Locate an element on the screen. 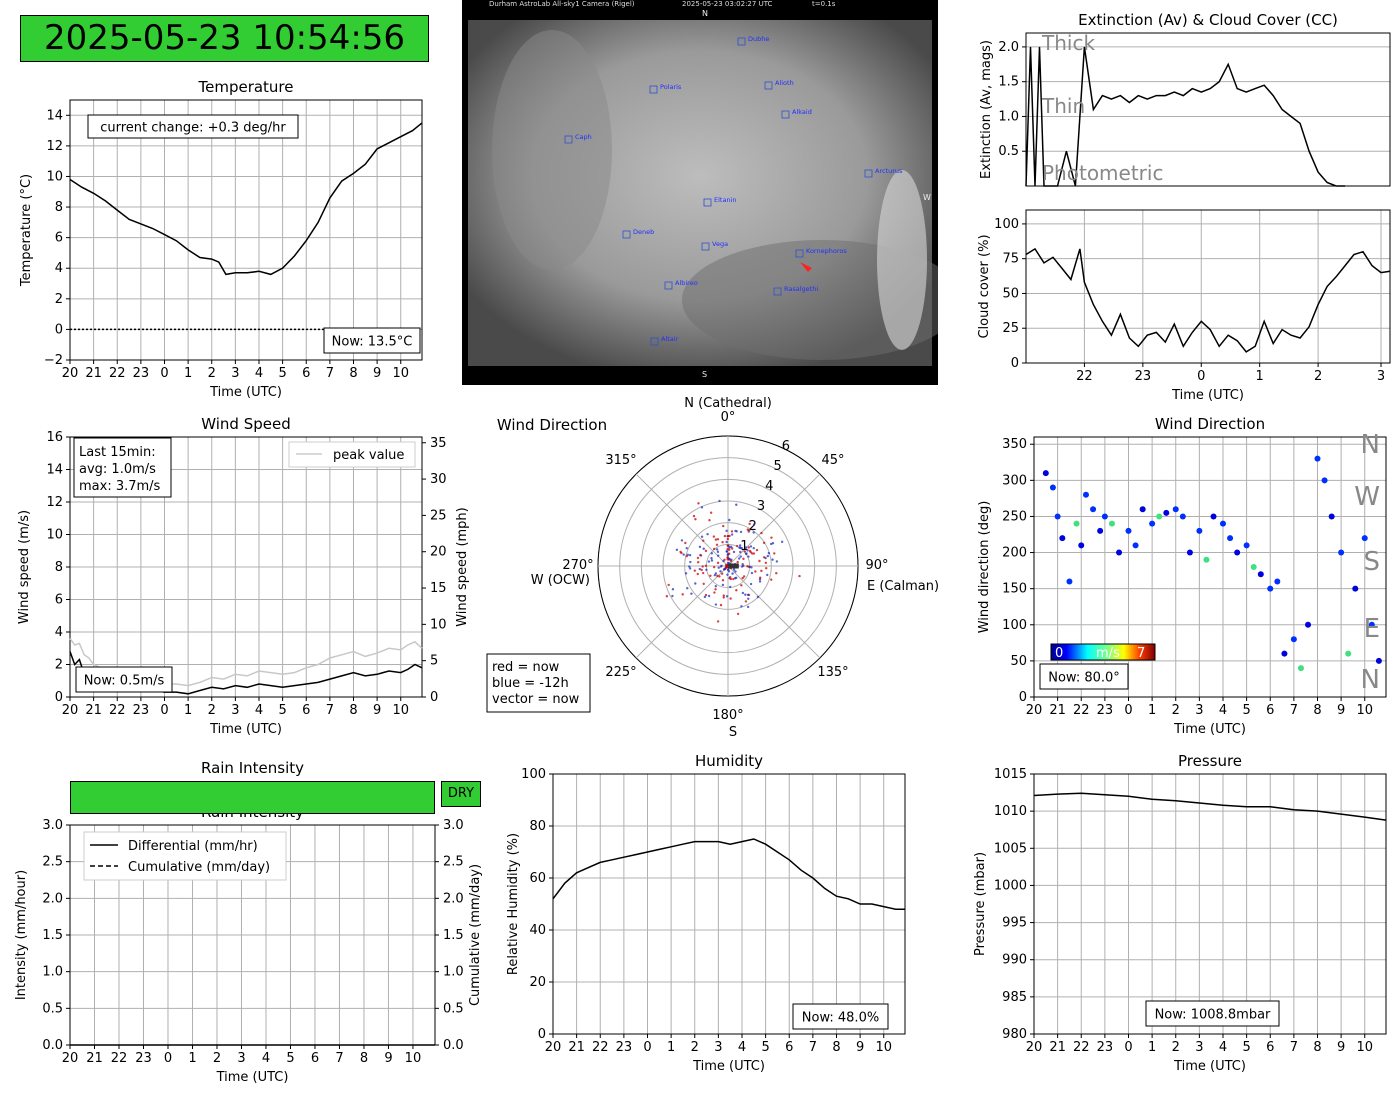 This screenshot has width=1400, height=1100. pressure-xtick-label: 0 is located at coordinates (1128, 1047).